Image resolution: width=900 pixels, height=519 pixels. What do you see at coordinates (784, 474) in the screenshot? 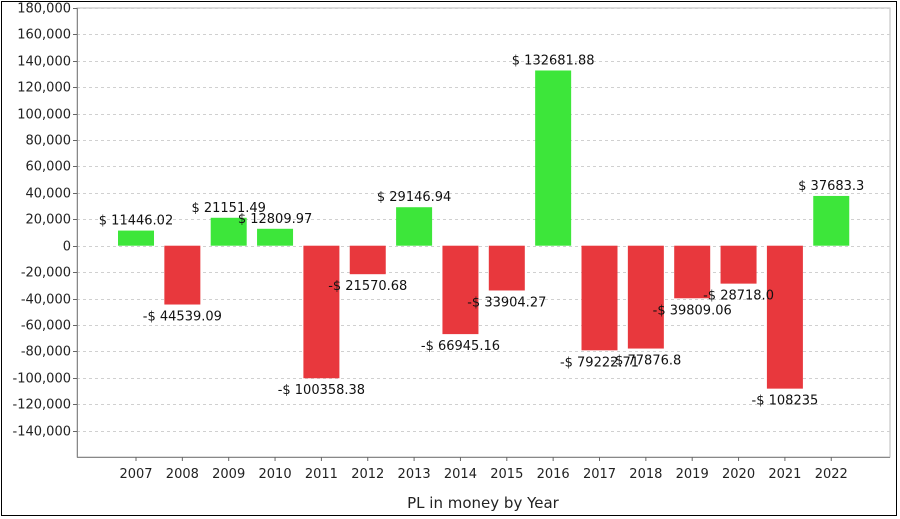
I see `x-tick-label: 2021` at bounding box center [784, 474].